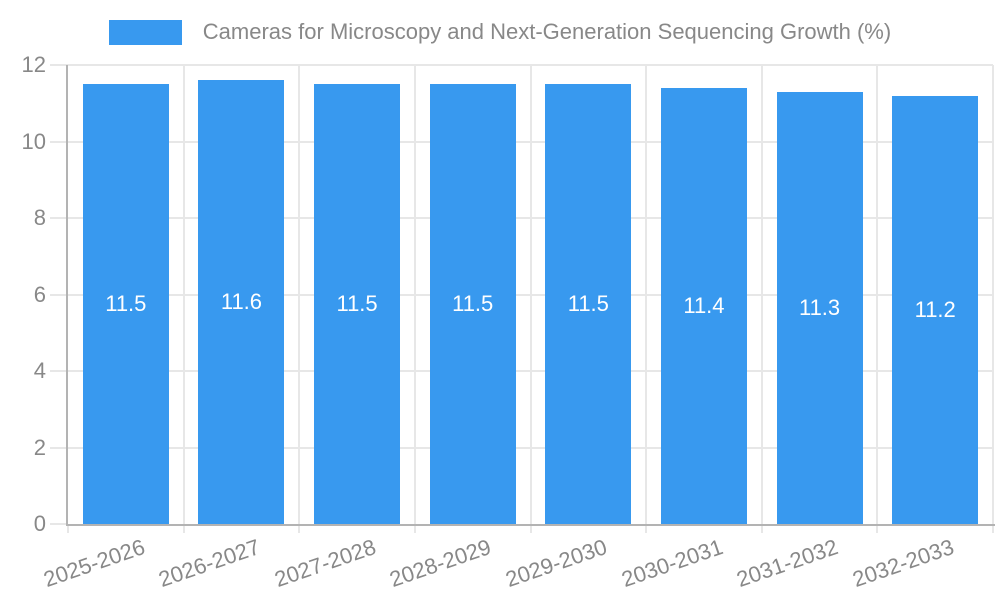 This screenshot has height=600, width=1000. What do you see at coordinates (787, 563) in the screenshot?
I see `x-axis-tick-label: 2031-2032` at bounding box center [787, 563].